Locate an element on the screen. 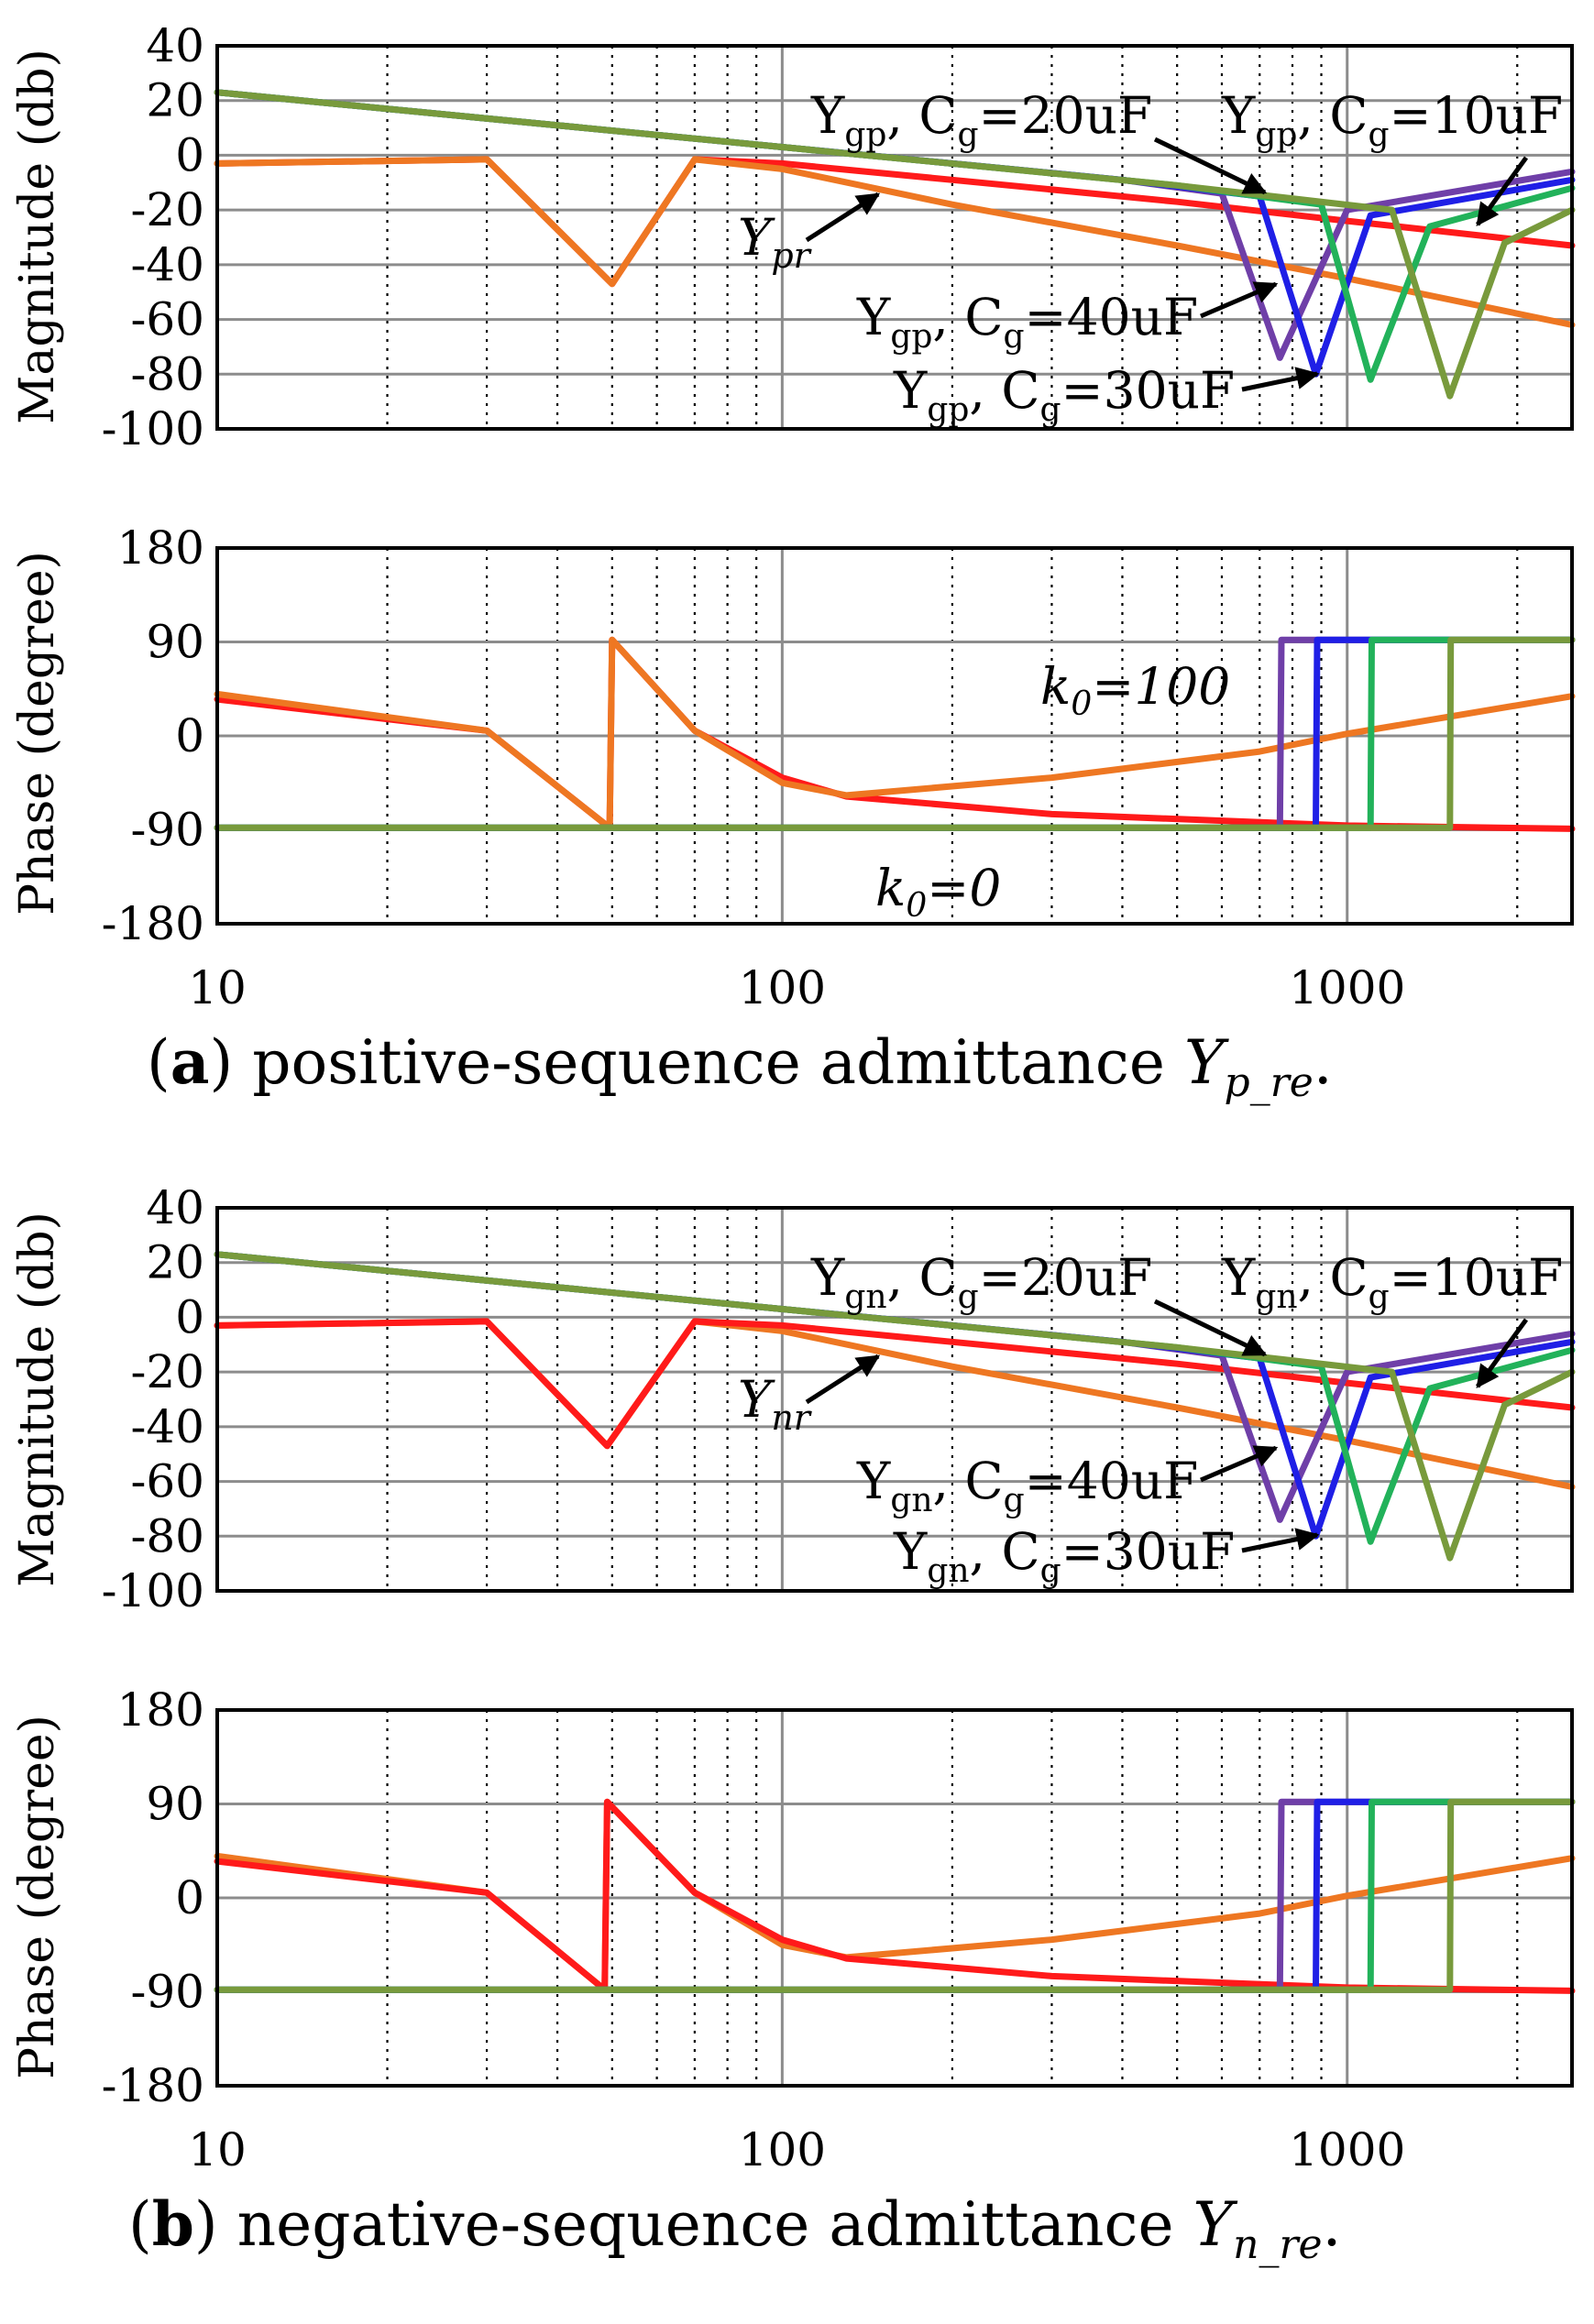  arrow-ynr is located at coordinates (843, 1379).